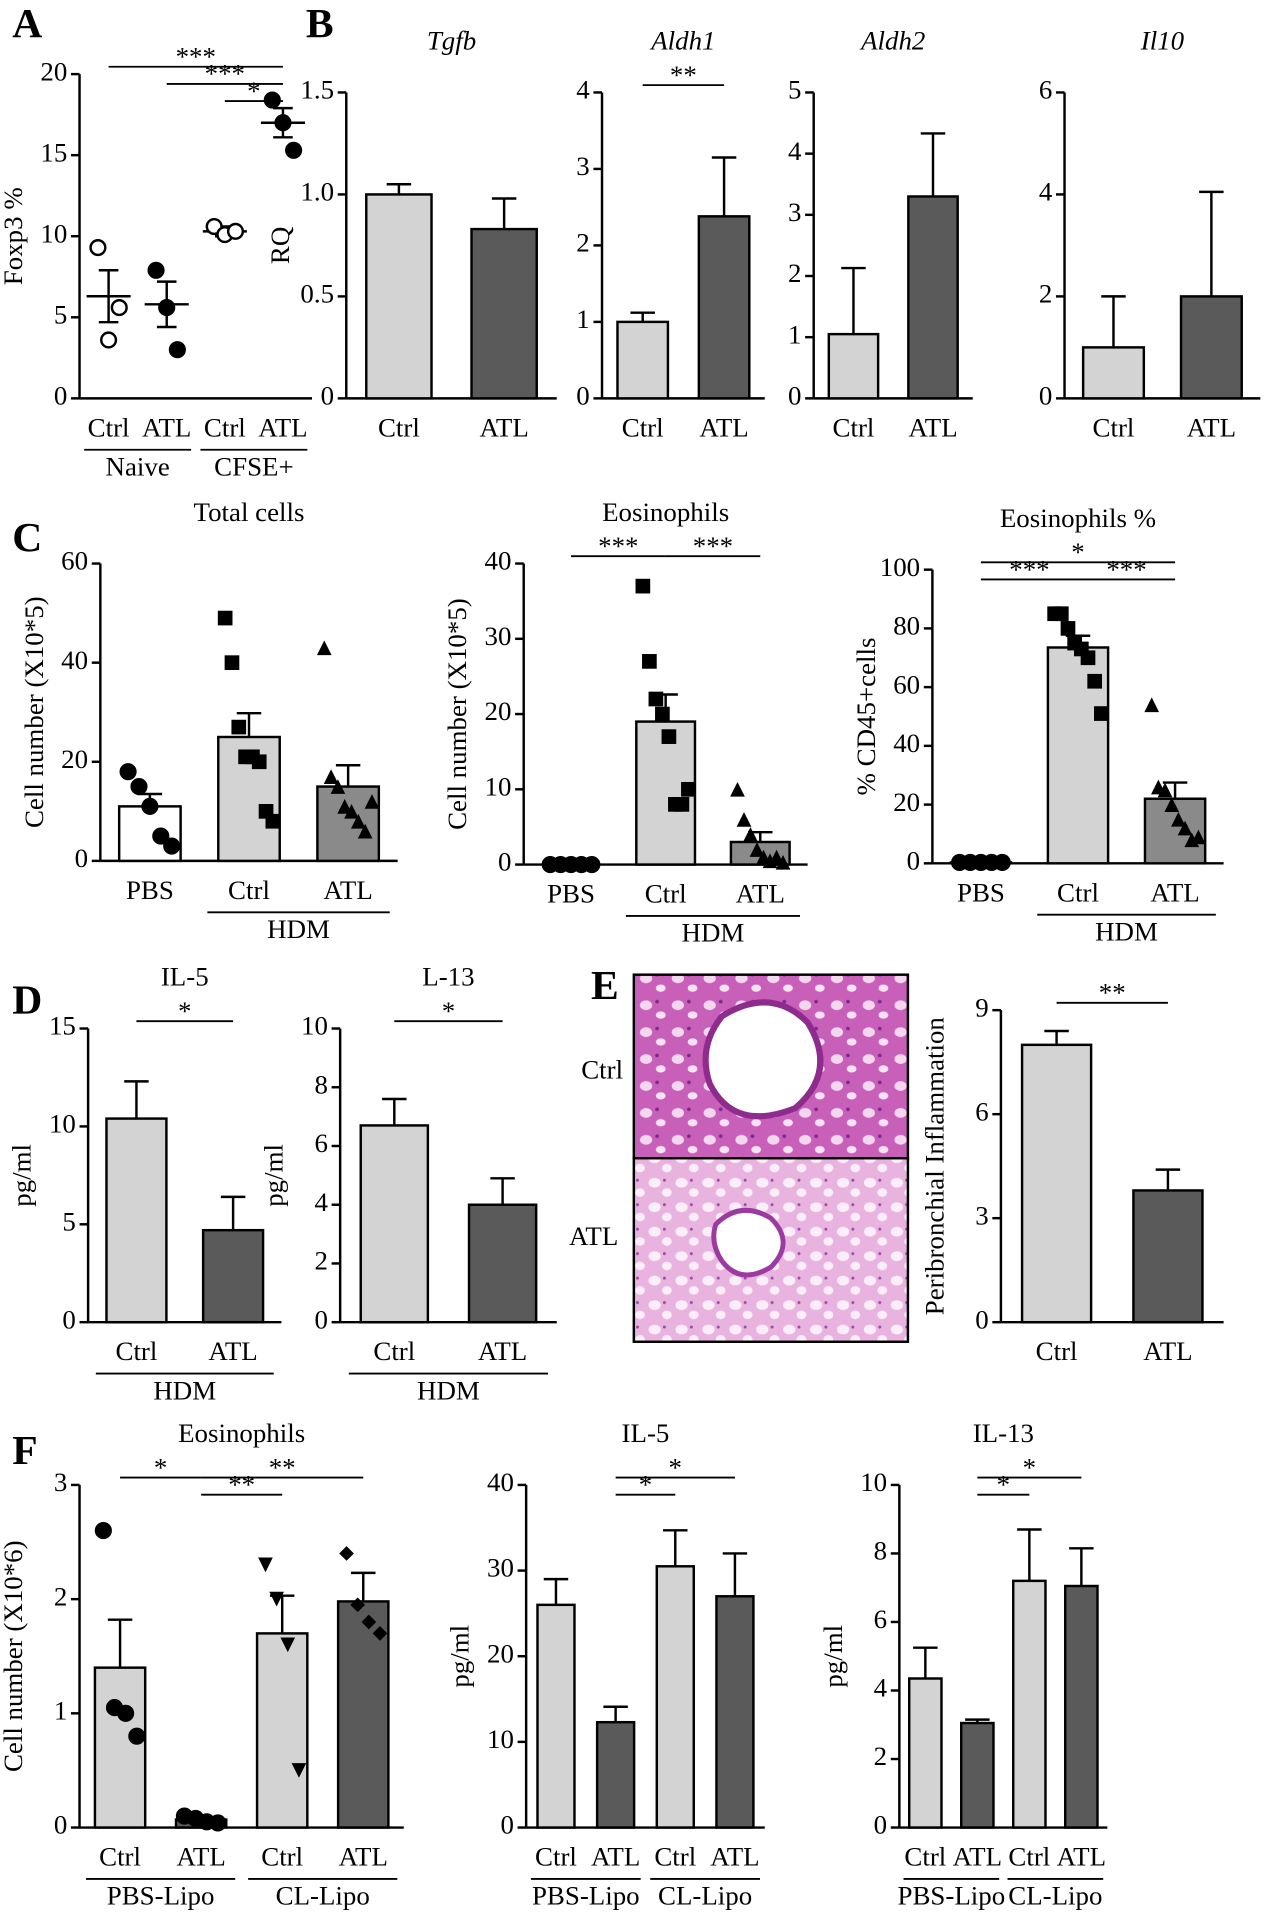 Image resolution: width=1275 pixels, height=1920 pixels. Describe the element at coordinates (1045, 90) in the screenshot. I see `y-tick-label: 6` at that location.